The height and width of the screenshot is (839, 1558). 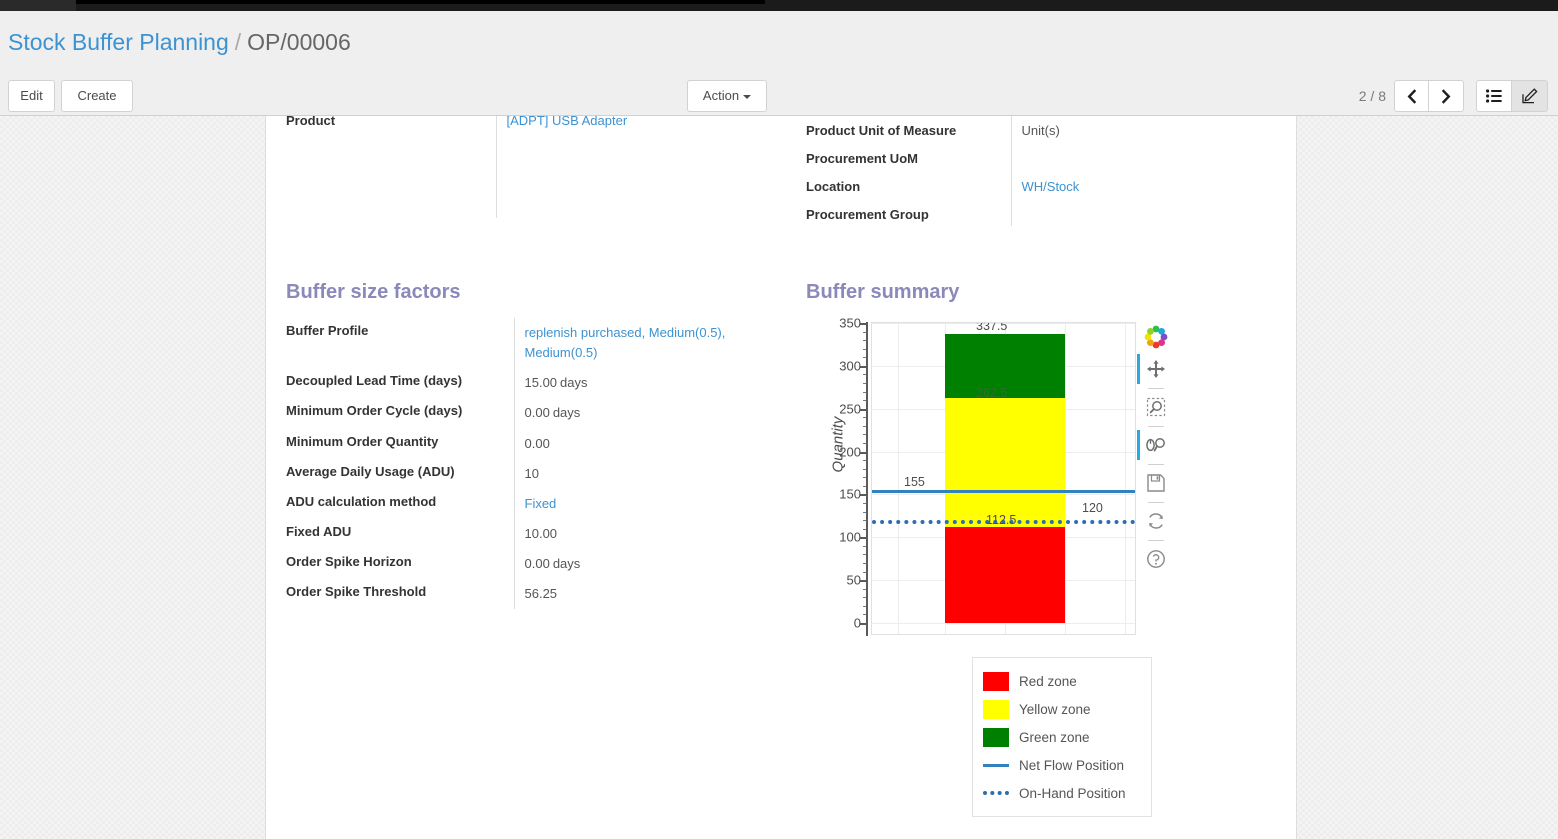 What do you see at coordinates (862, 158) in the screenshot?
I see `field-label-procurement-uom: Procurement UoM` at bounding box center [862, 158].